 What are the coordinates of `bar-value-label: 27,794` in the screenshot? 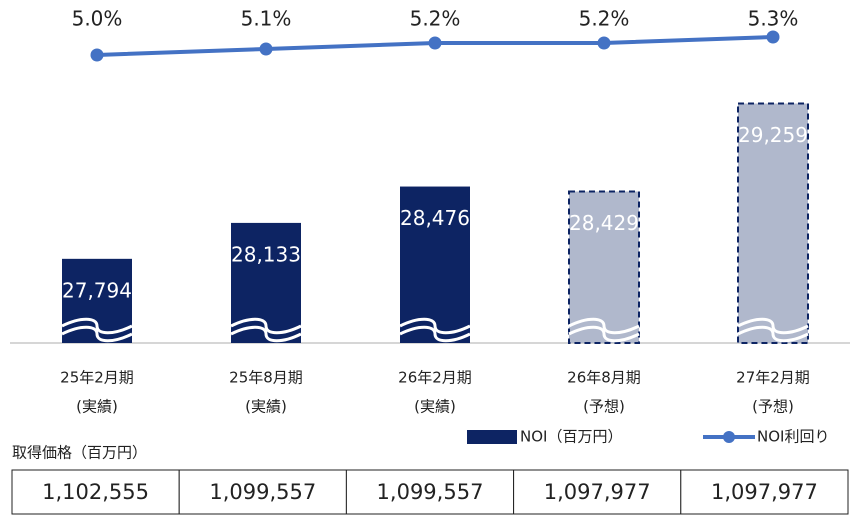 It's located at (97, 290).